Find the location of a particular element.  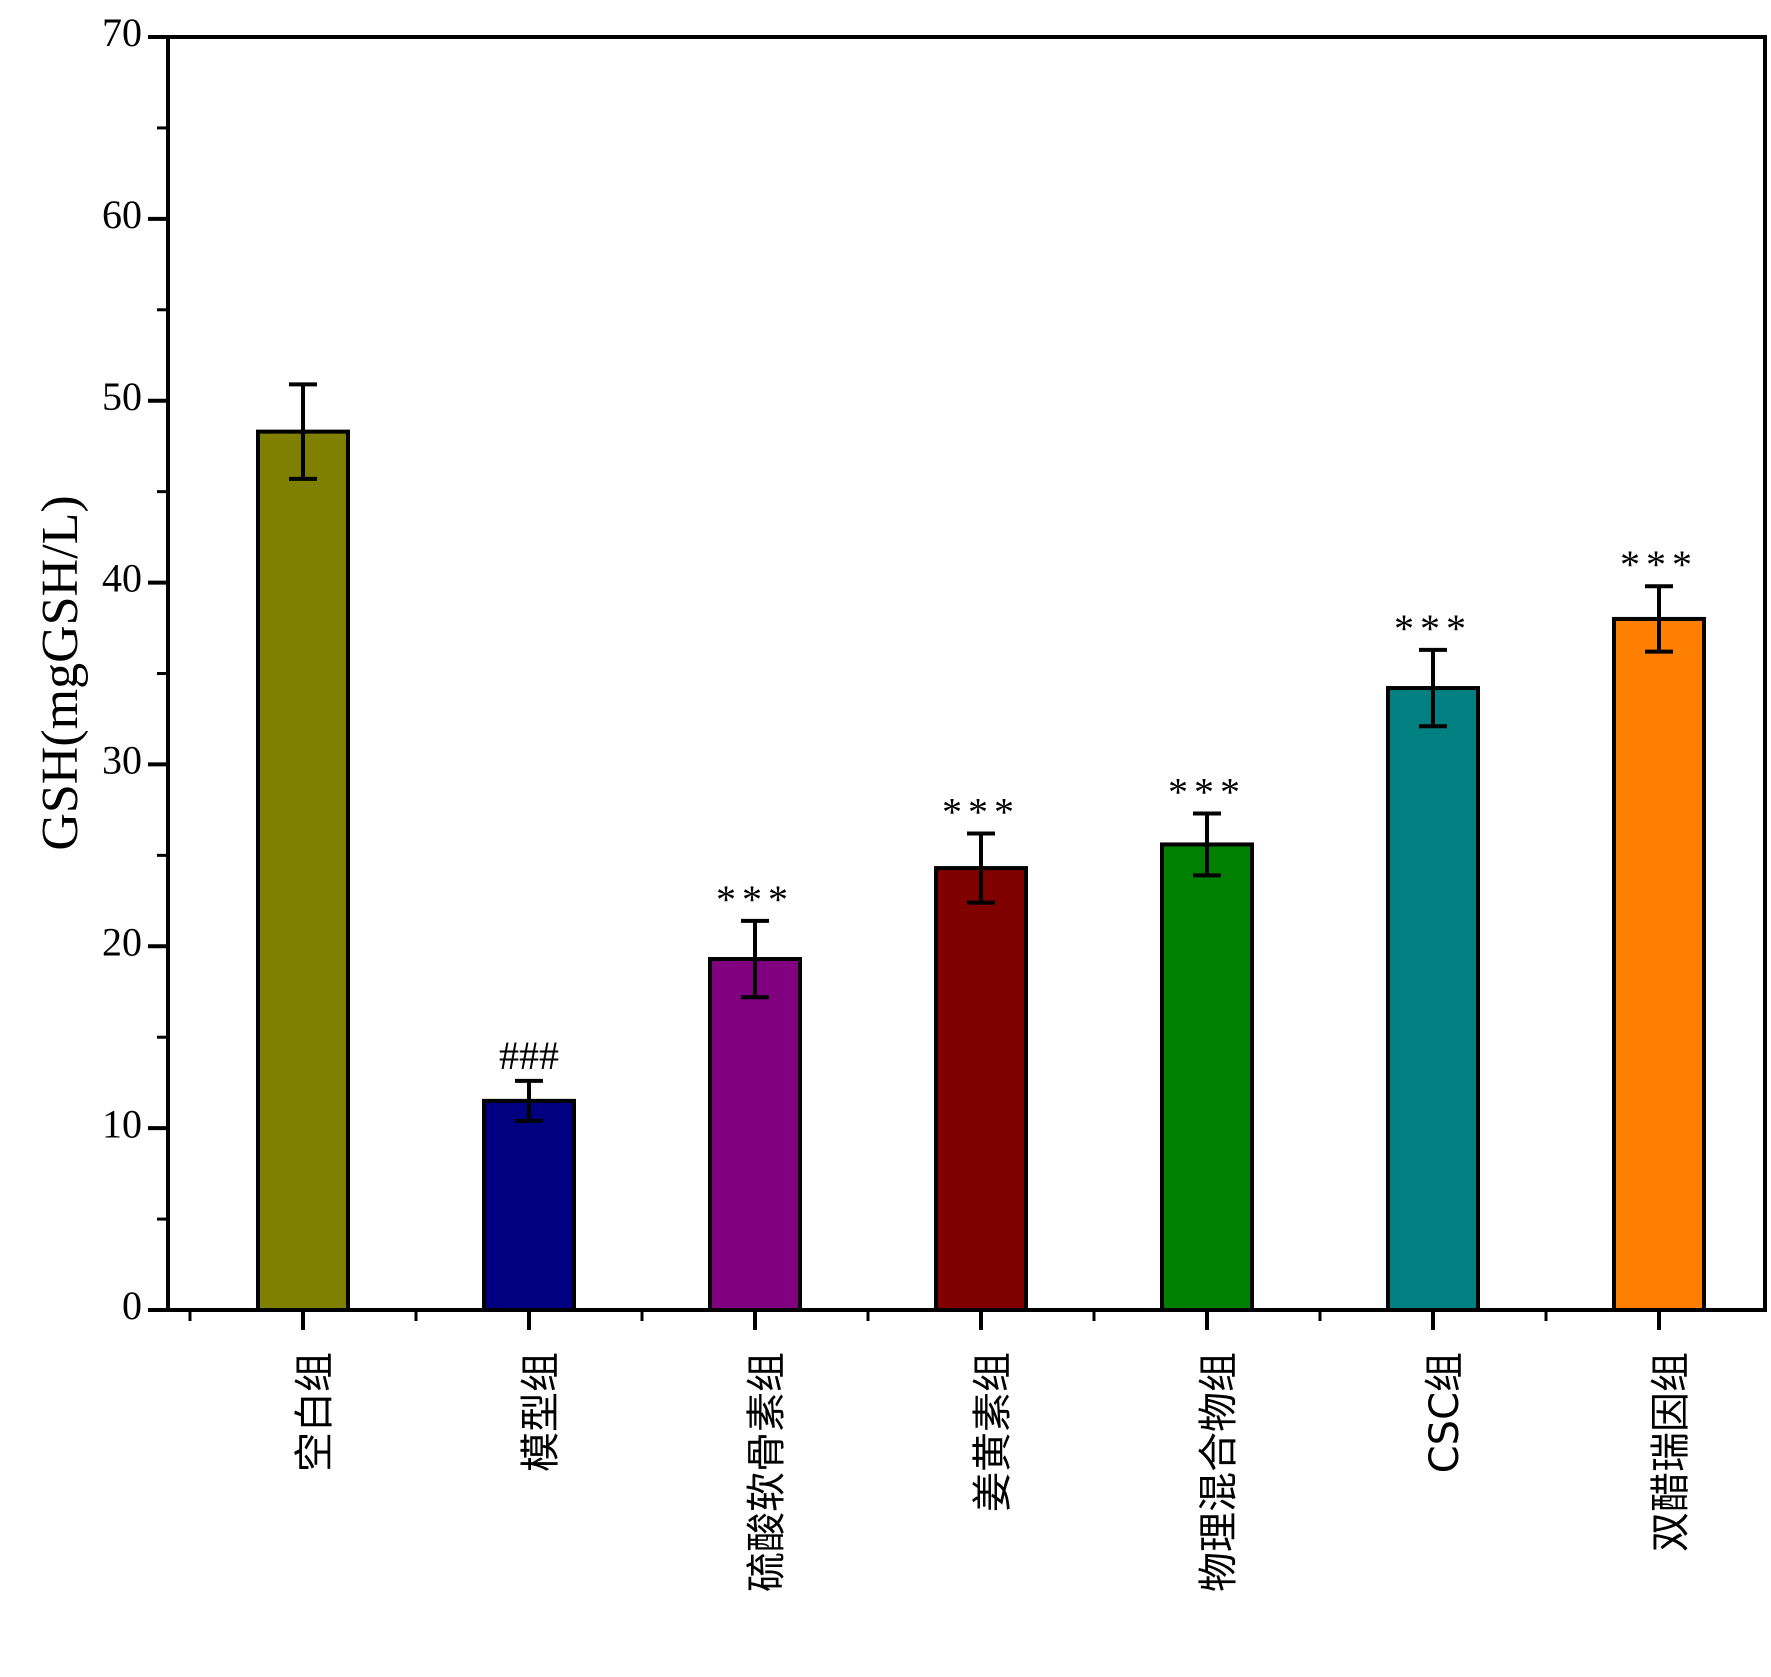

significance-marker: ### is located at coordinates (529, 1055).